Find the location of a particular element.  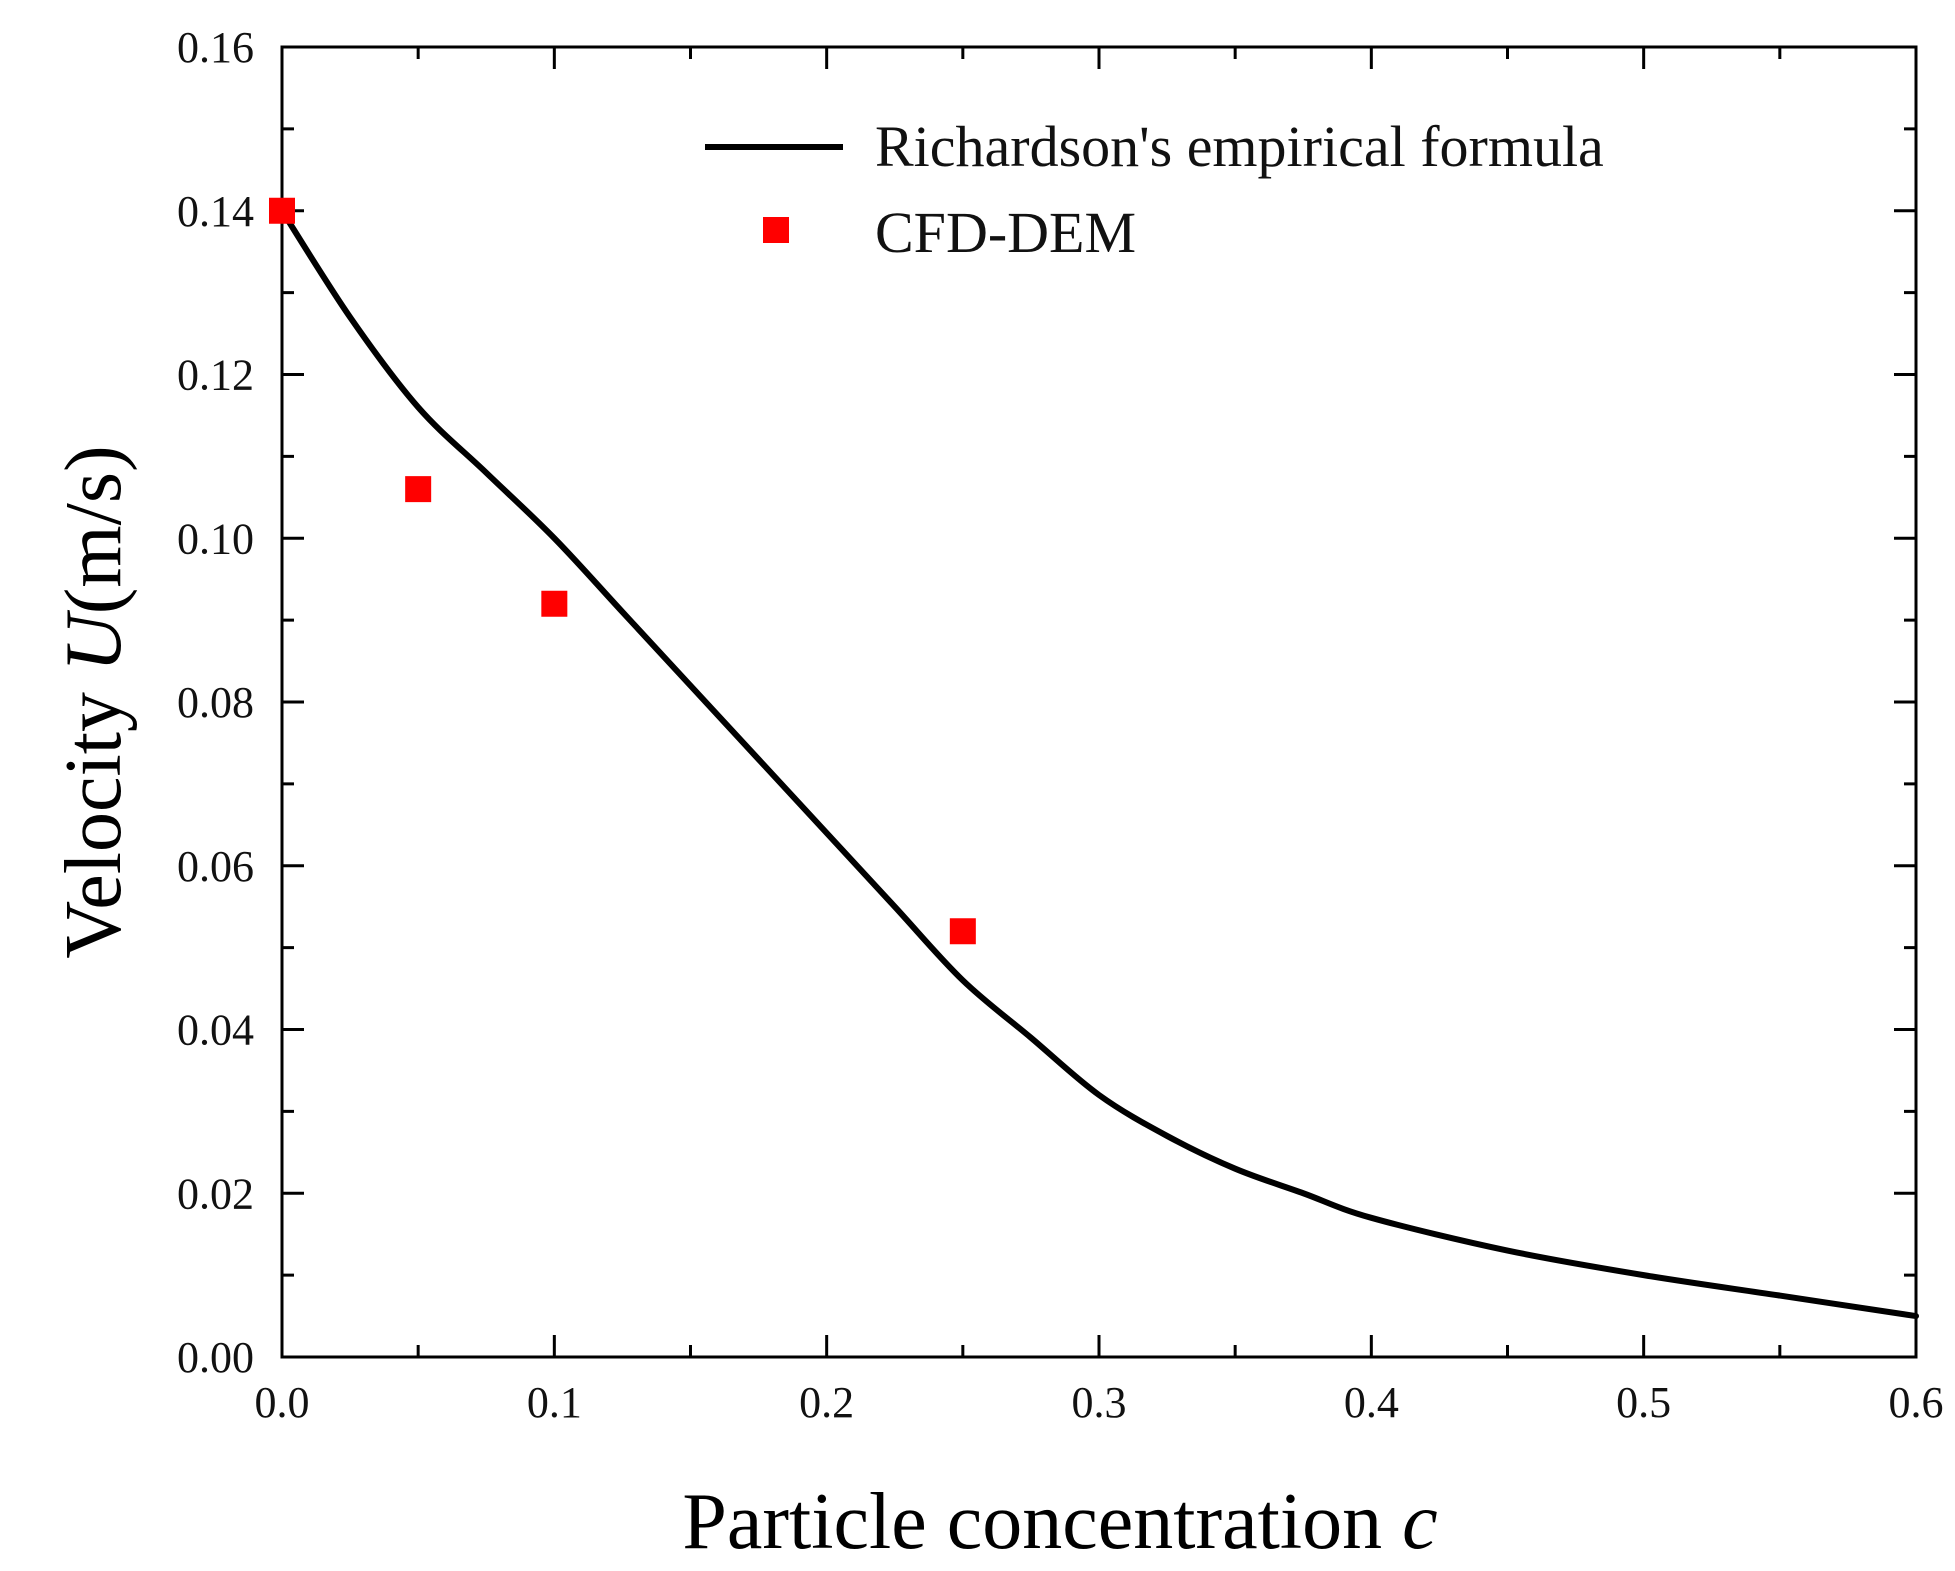

x-axis-title: Particle concentration c is located at coordinates (1059, 1522).